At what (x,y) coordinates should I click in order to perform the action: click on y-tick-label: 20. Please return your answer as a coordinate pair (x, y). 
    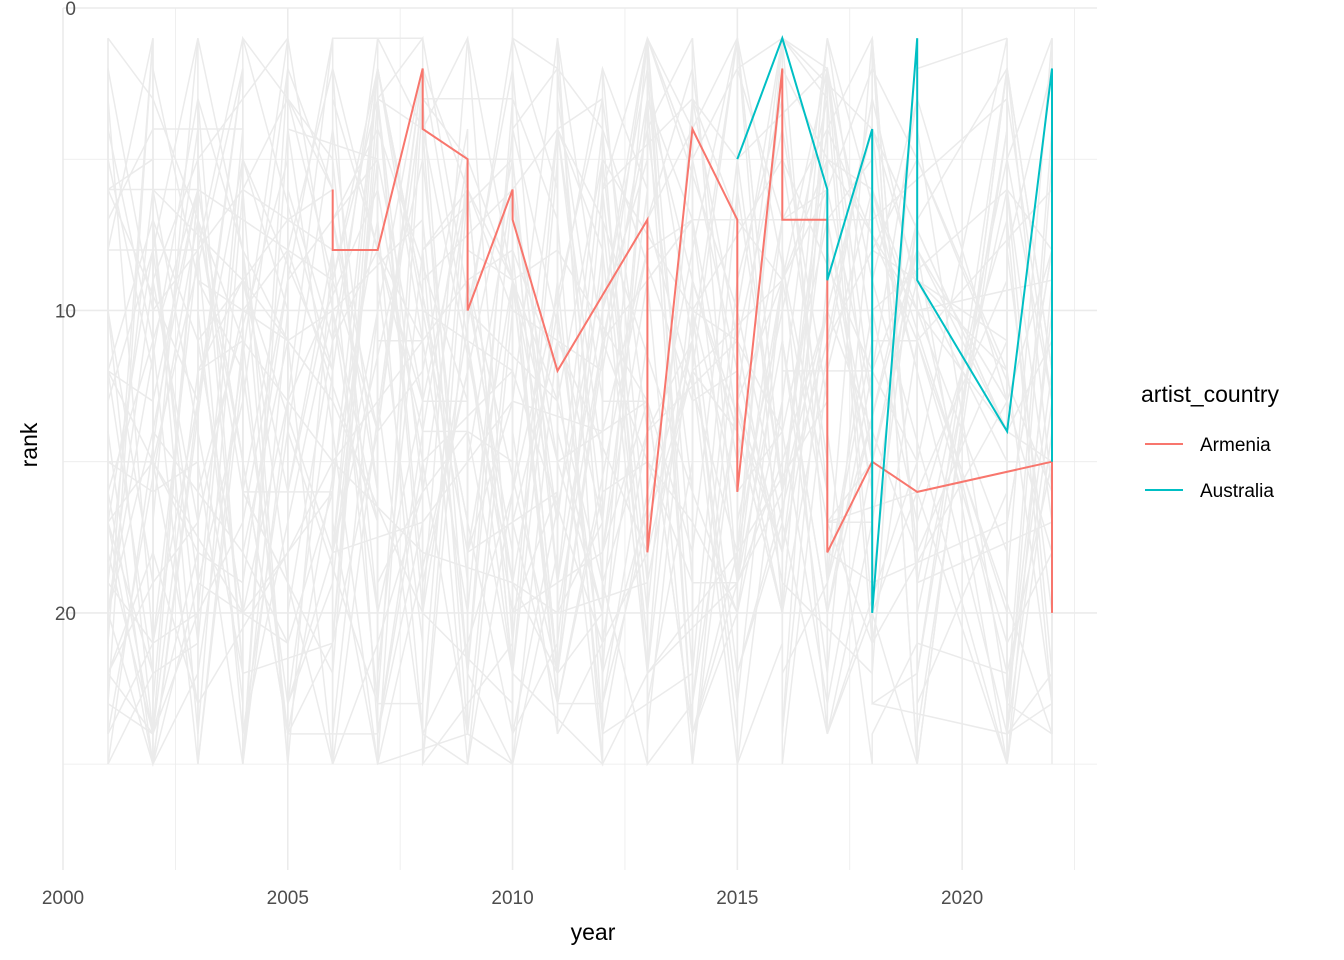
    Looking at the image, I should click on (65, 614).